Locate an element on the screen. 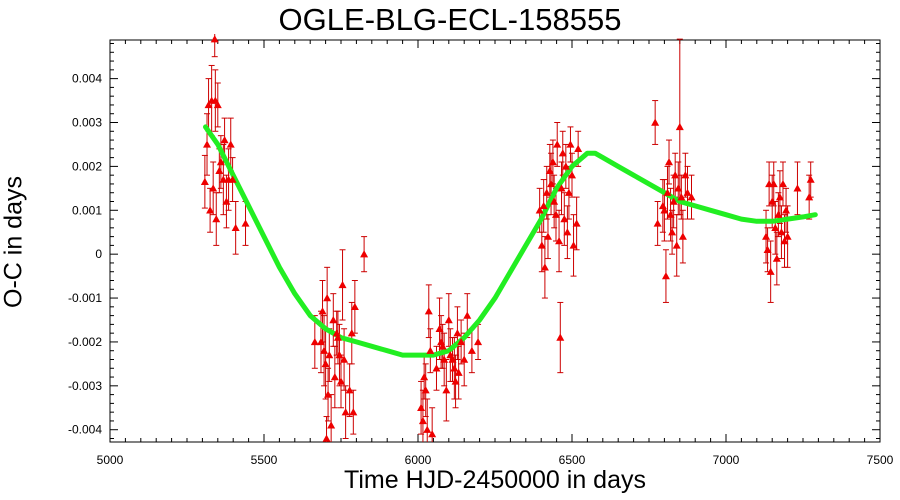  y-tick-label: 0 is located at coordinates (98, 254).